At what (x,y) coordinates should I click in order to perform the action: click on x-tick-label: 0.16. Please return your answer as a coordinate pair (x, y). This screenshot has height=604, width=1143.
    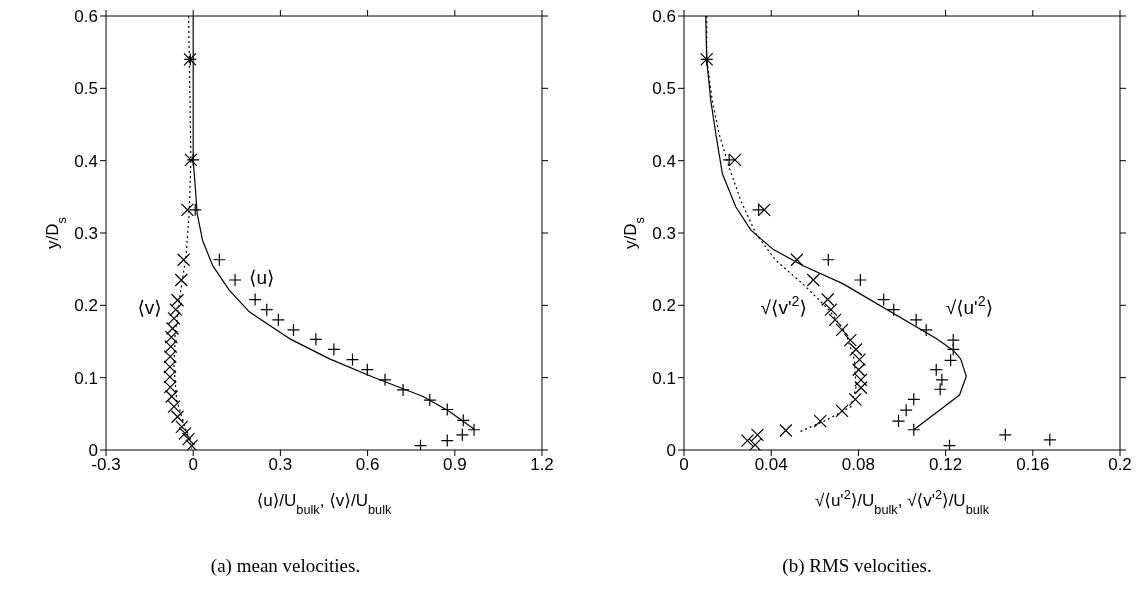
    Looking at the image, I should click on (1033, 465).